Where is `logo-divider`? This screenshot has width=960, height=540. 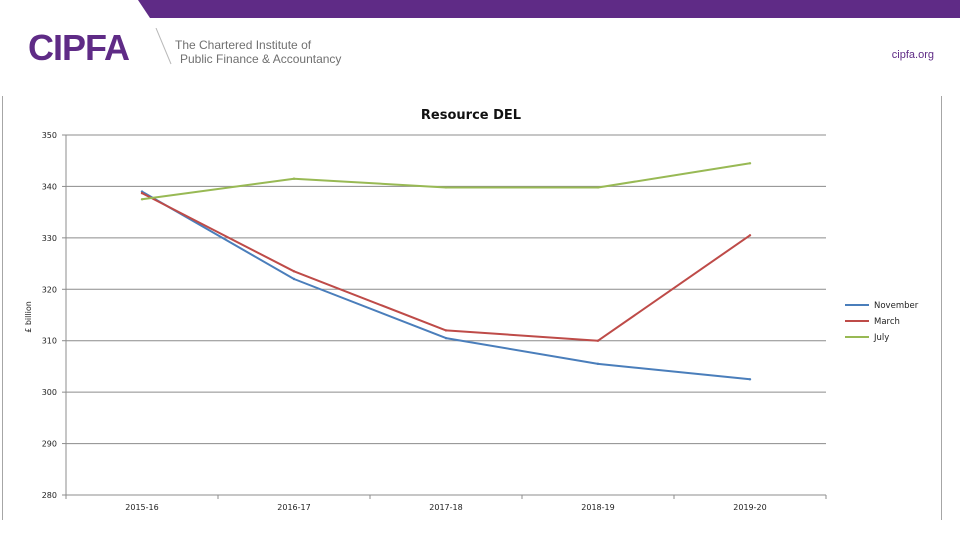
logo-divider is located at coordinates (163, 46).